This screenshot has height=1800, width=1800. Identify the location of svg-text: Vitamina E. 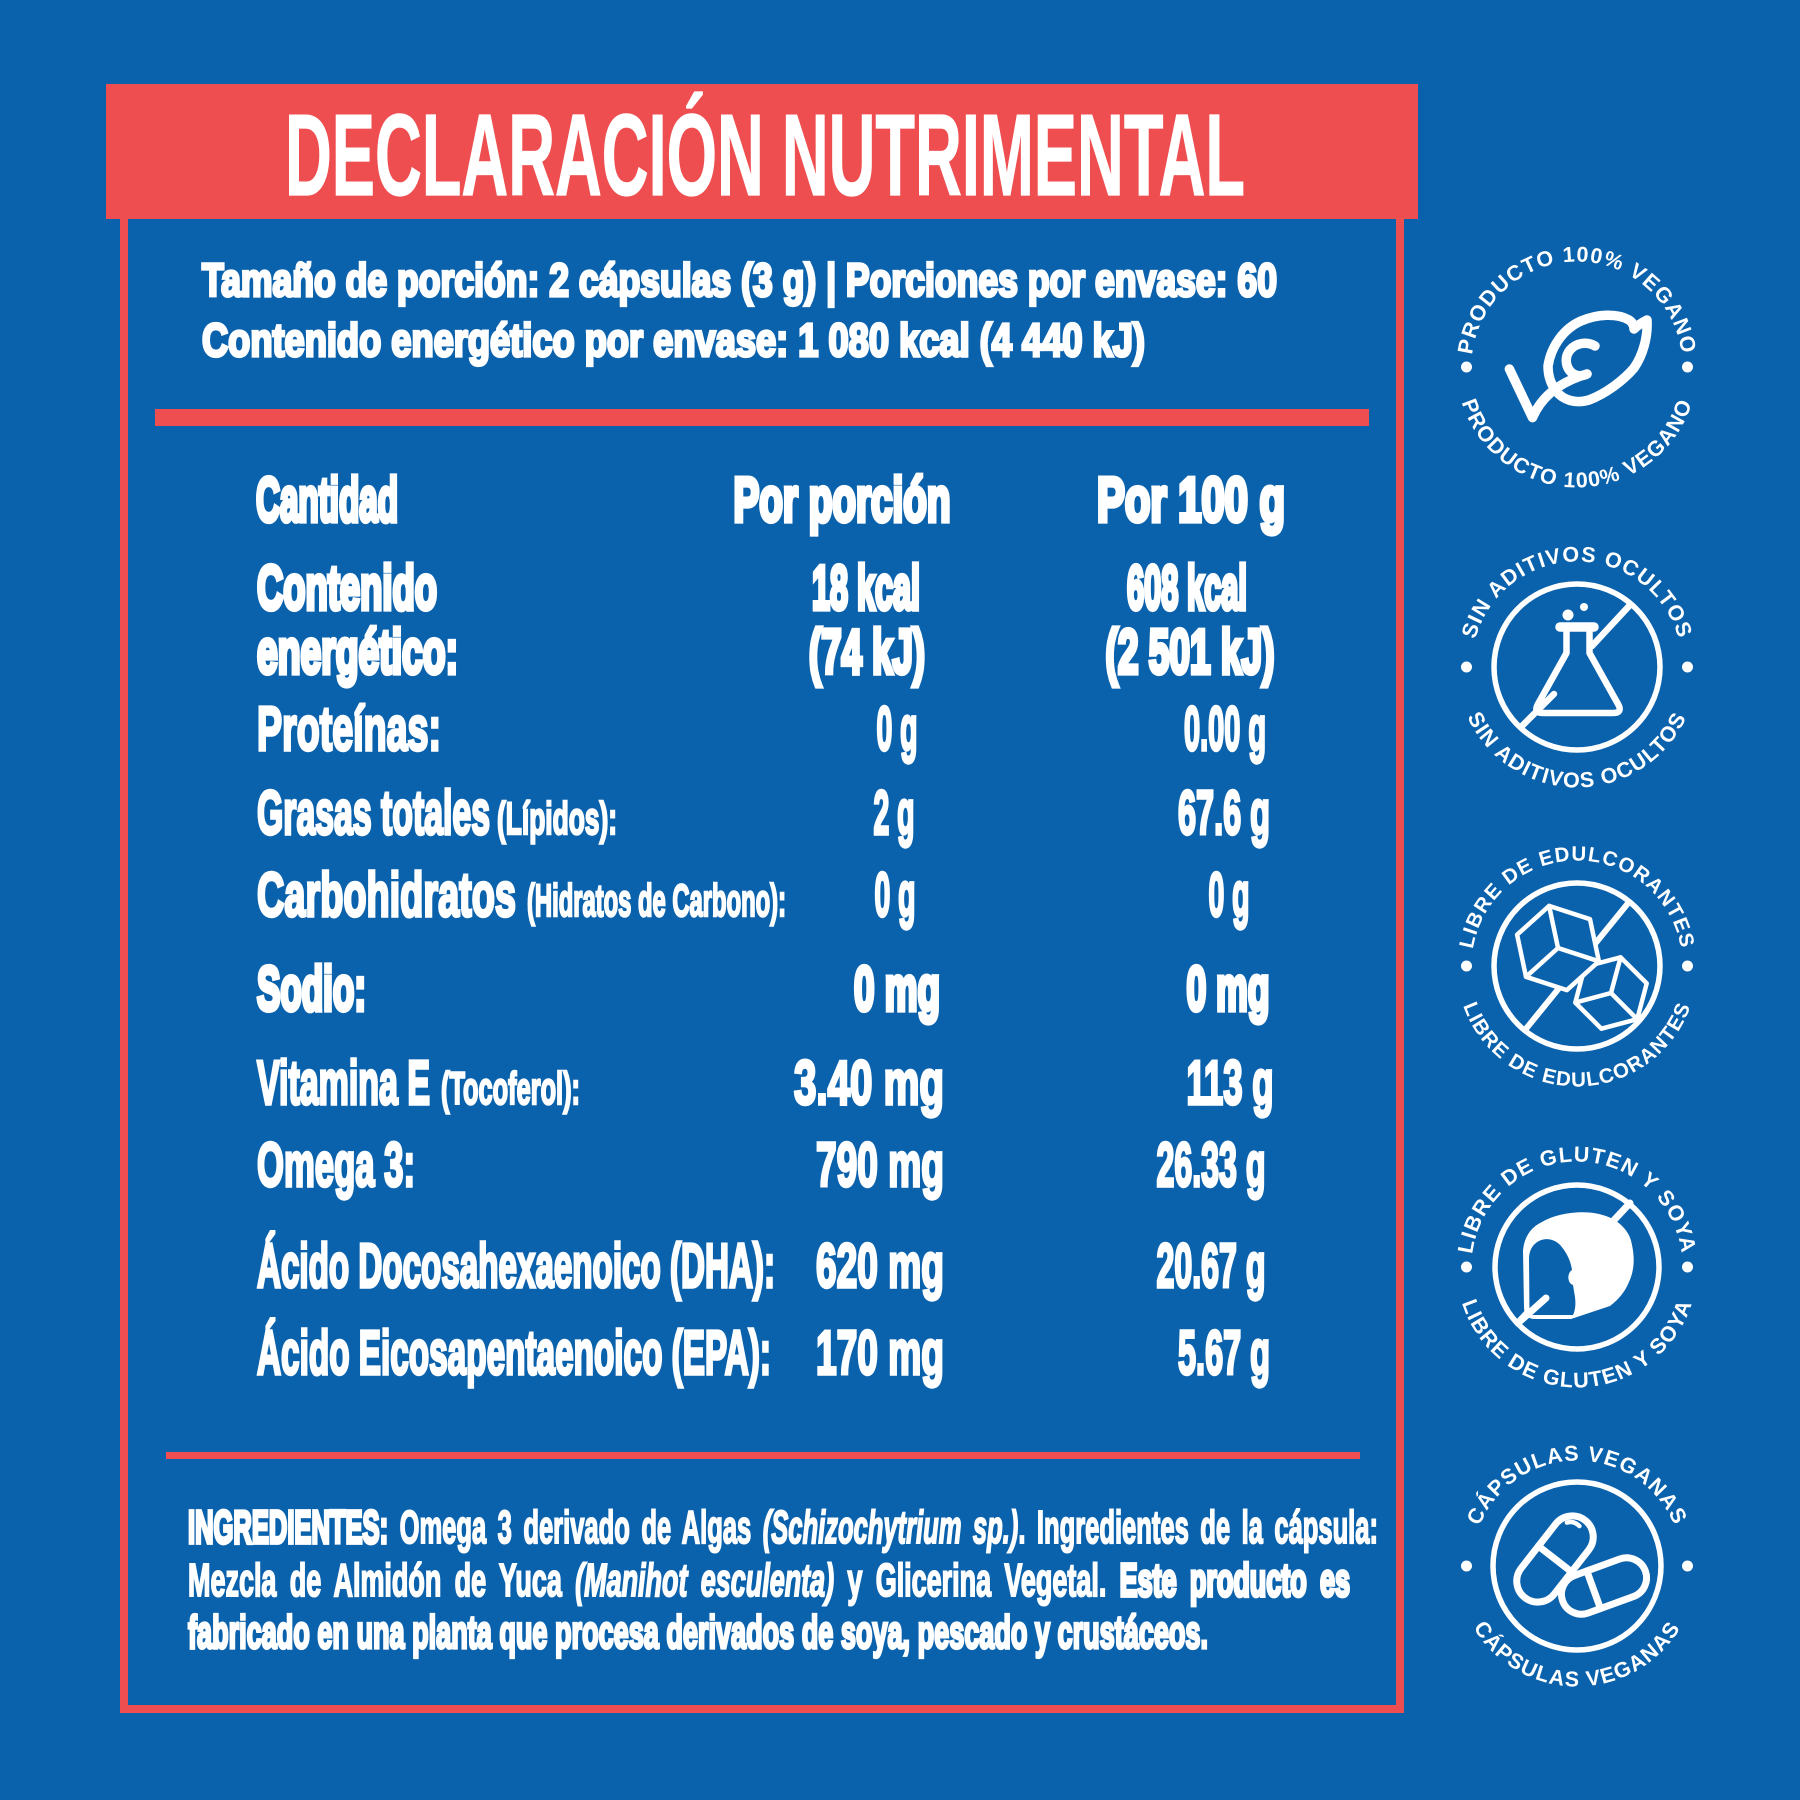
(343, 1083).